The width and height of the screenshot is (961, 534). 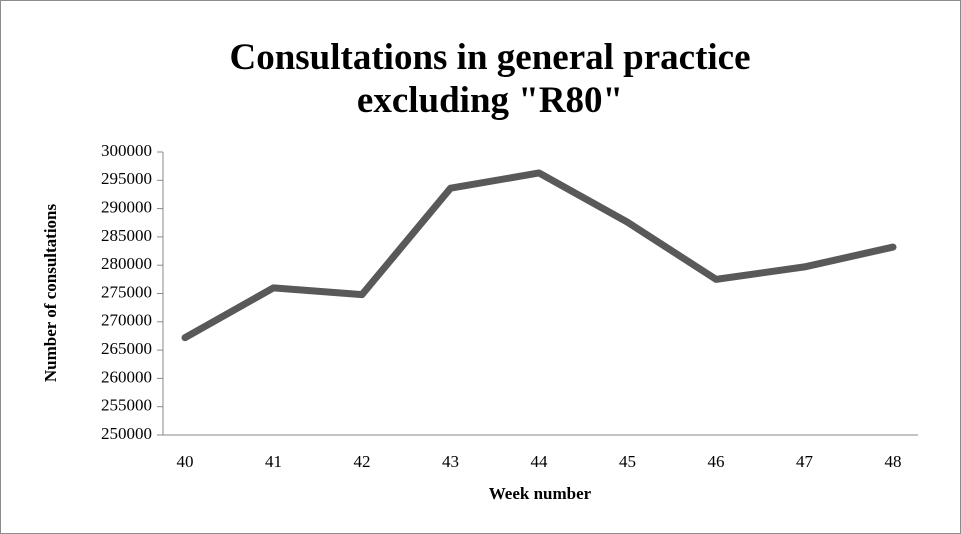 What do you see at coordinates (450, 461) in the screenshot?
I see `x-tick-label: 43` at bounding box center [450, 461].